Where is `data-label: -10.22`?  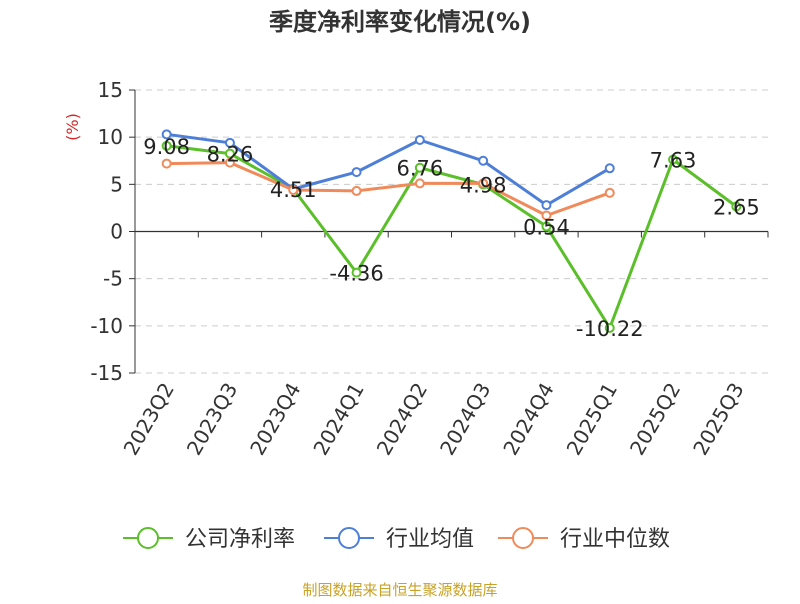
data-label: -10.22 is located at coordinates (610, 329).